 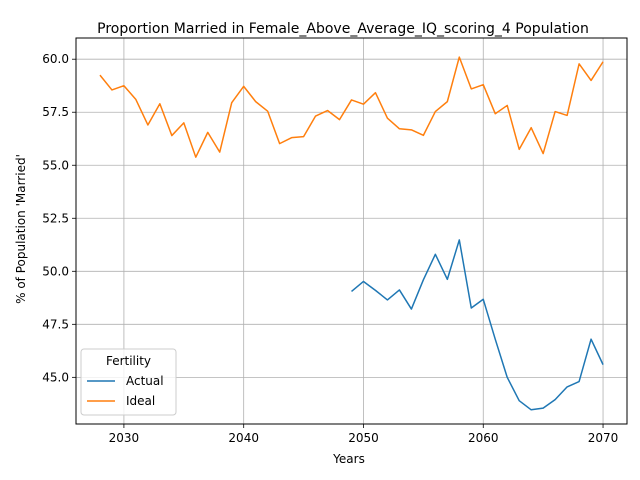 I want to click on x-axis-ticks: 2030 2040 2050 2060 2070, so click(x=364, y=434).